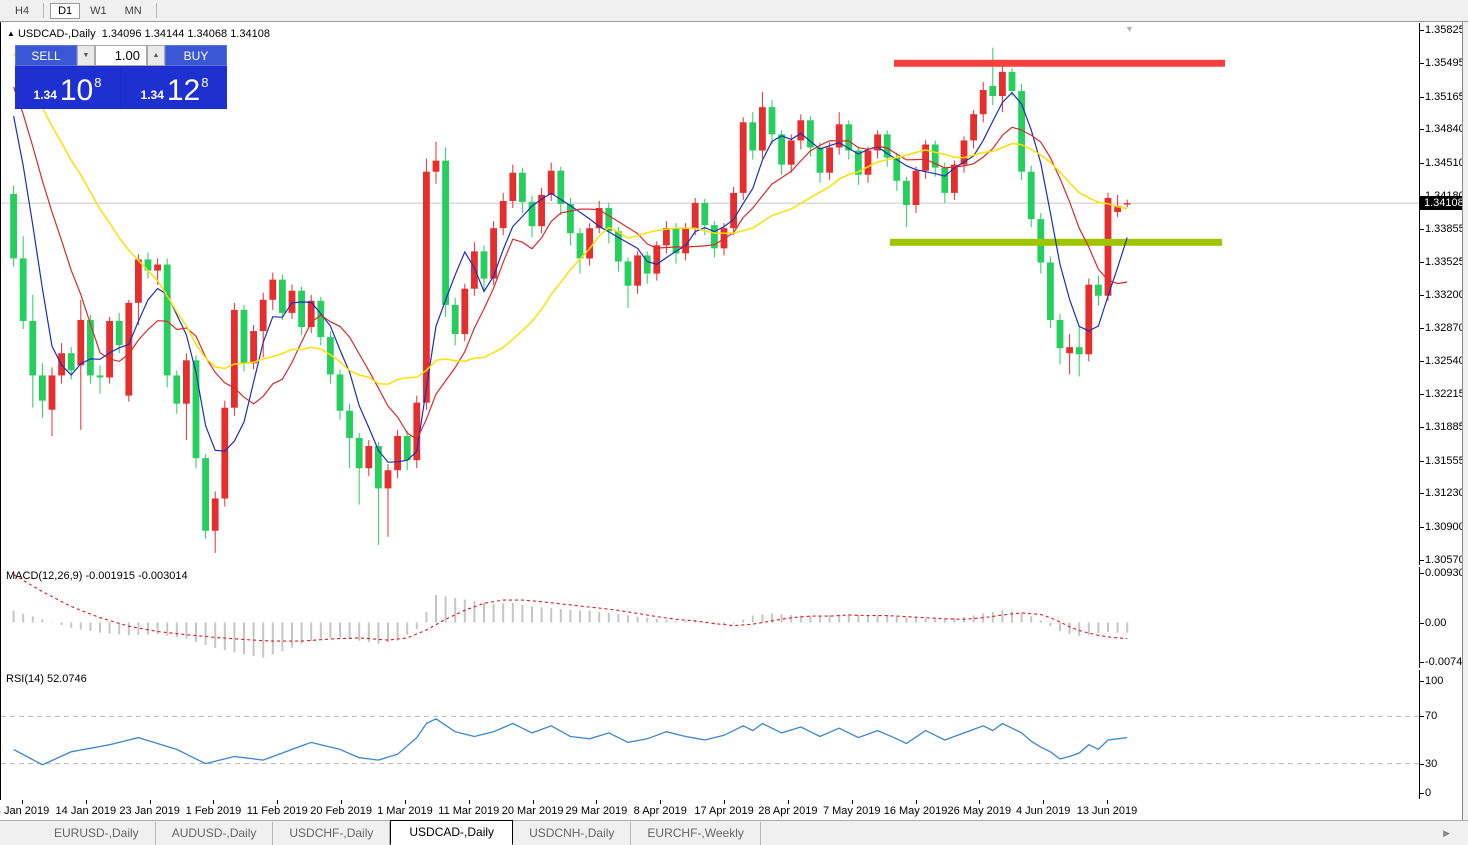 This screenshot has height=845, width=1468. Describe the element at coordinates (710, 617) in the screenshot. I see `macd-canvas` at that location.